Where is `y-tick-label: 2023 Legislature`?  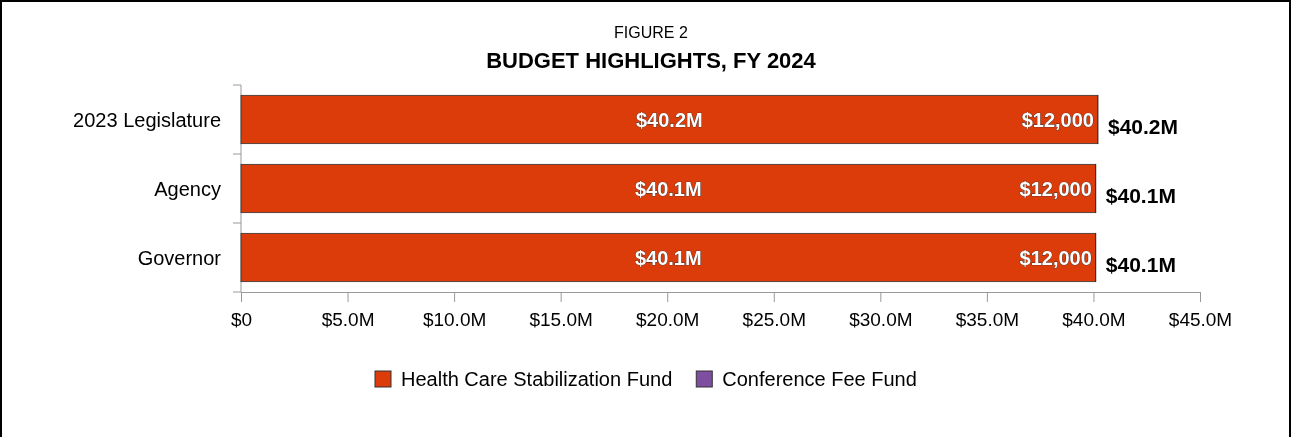 y-tick-label: 2023 Legislature is located at coordinates (147, 119).